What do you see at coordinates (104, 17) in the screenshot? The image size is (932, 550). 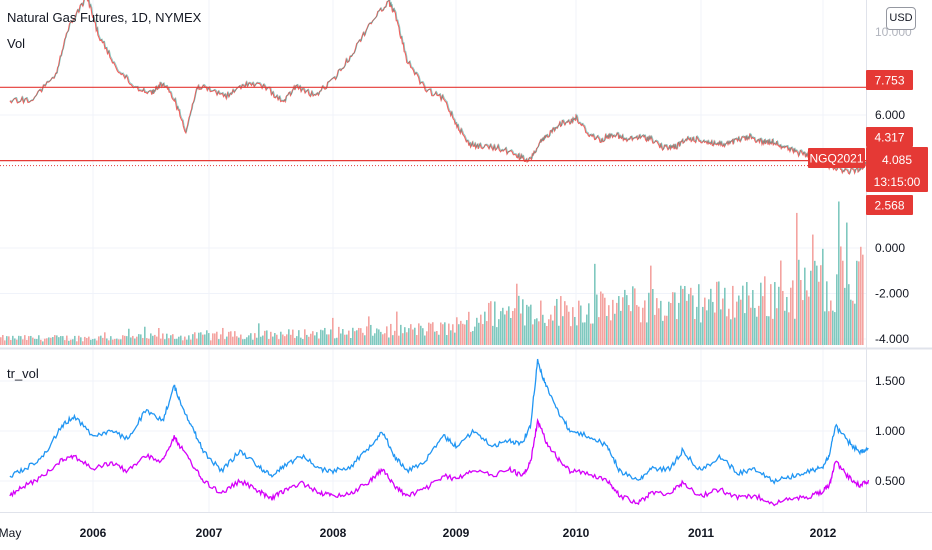 I see `symbol-title: Natural Gas Futures, 1D, NYMEX` at bounding box center [104, 17].